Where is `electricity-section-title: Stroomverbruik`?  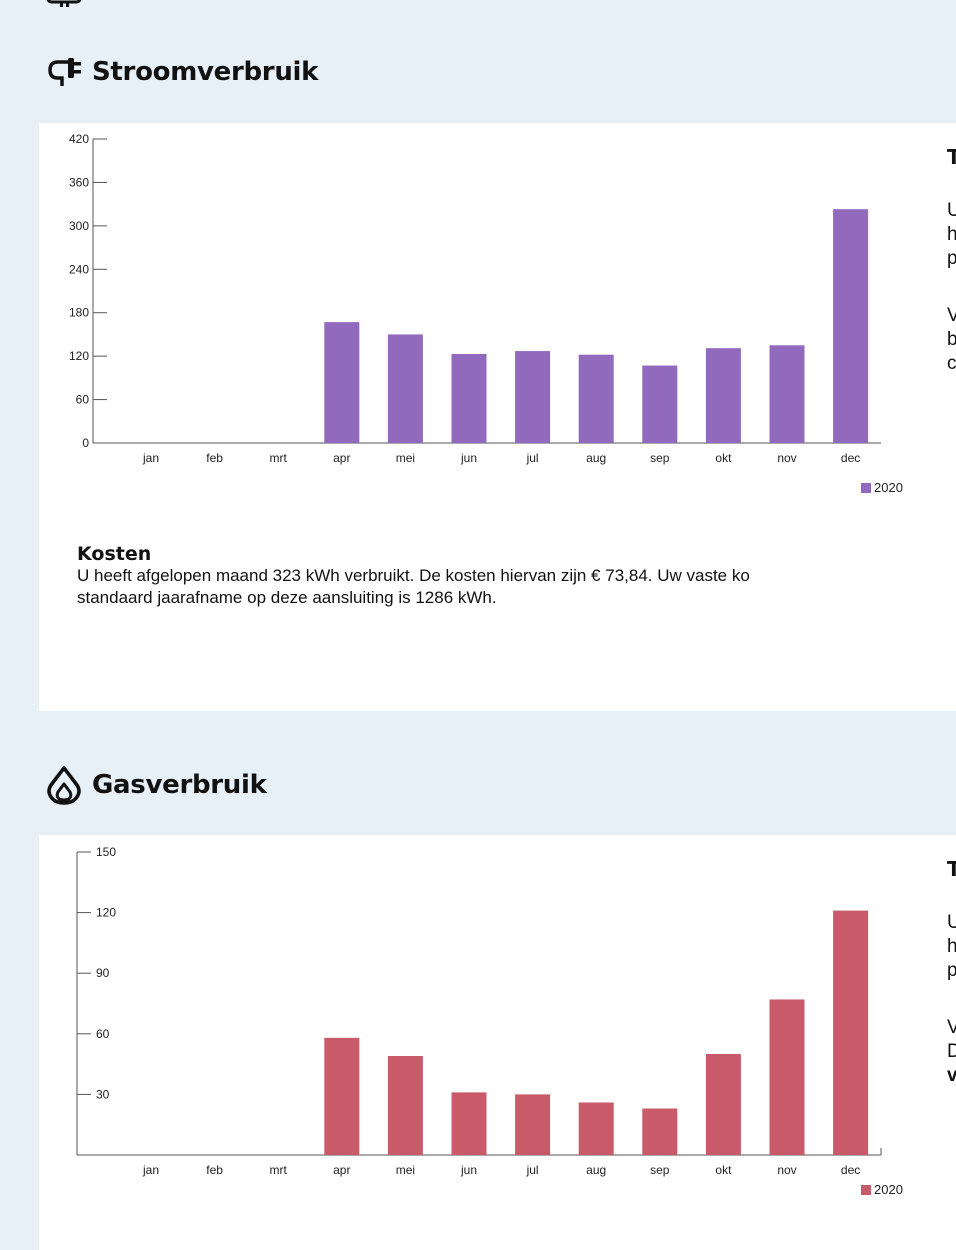
electricity-section-title: Stroomverbruik is located at coordinates (182, 72).